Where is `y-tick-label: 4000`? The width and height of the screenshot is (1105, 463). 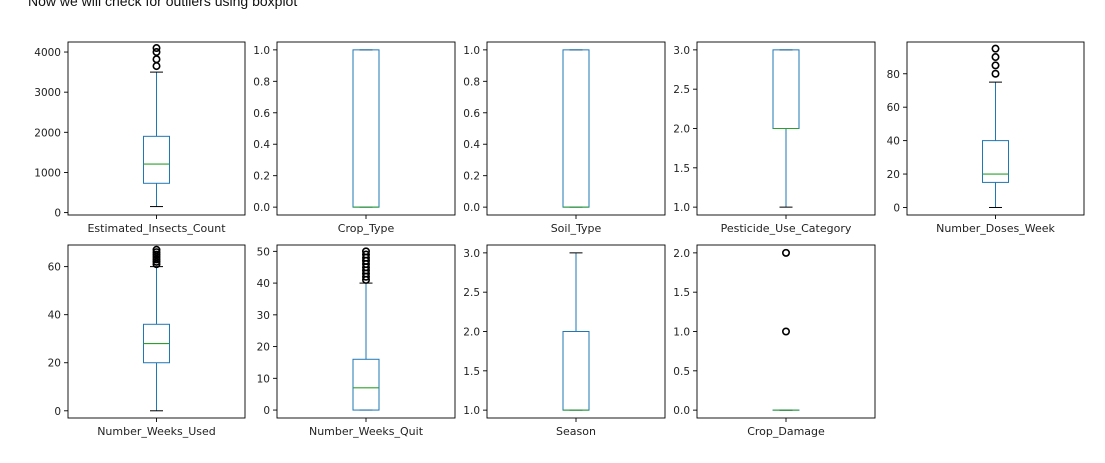 y-tick-label: 4000 is located at coordinates (47, 53).